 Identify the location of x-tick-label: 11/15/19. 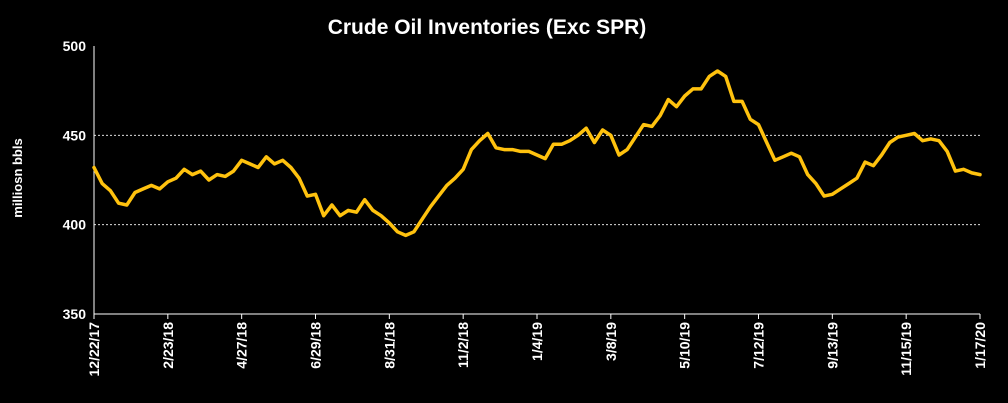
(906, 349).